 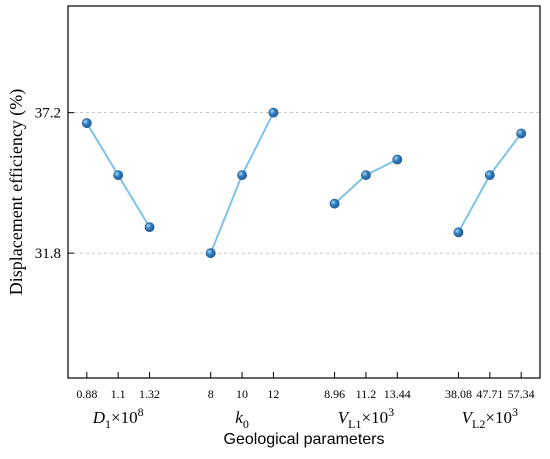 I want to click on x-tick-label: 1.32, so click(x=149, y=394).